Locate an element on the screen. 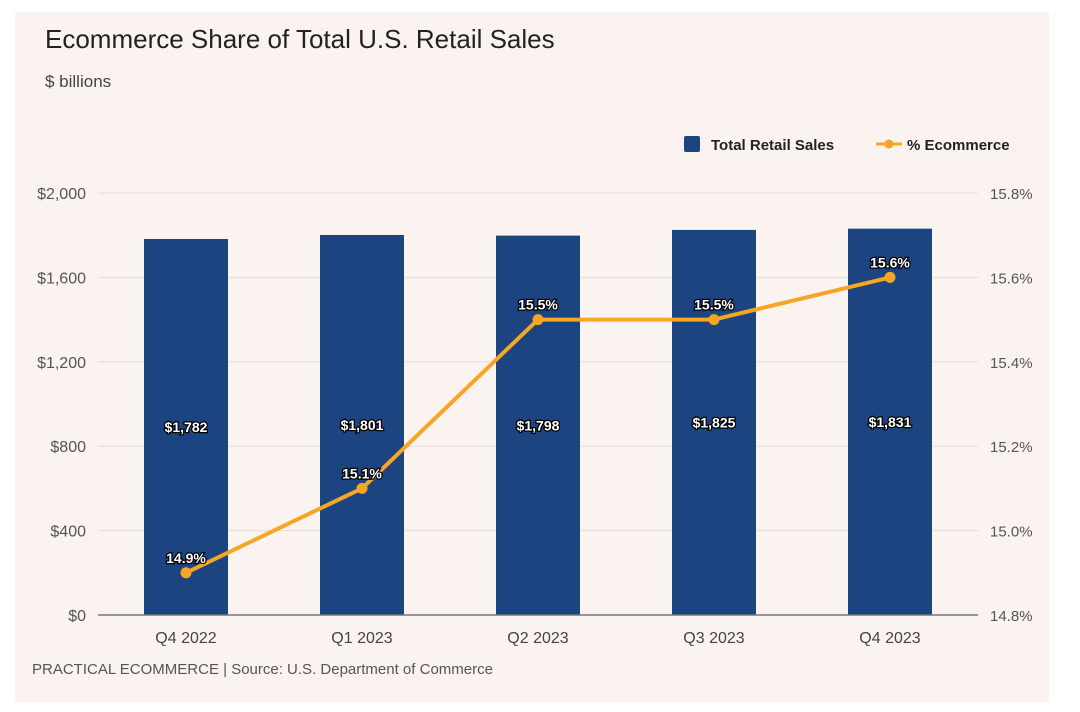 This screenshot has height=712, width=1080. x-tick-label: Q3 2023 is located at coordinates (713, 638).